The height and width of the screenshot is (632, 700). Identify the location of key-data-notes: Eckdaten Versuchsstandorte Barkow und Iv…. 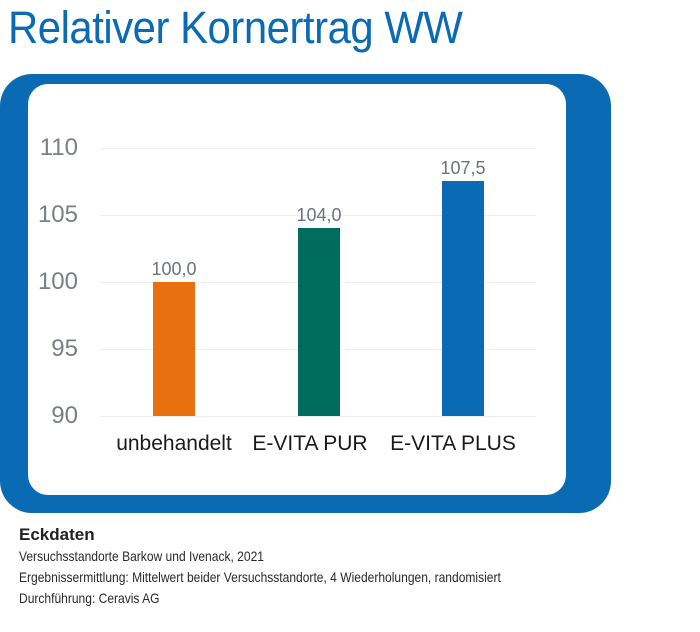
(299, 566).